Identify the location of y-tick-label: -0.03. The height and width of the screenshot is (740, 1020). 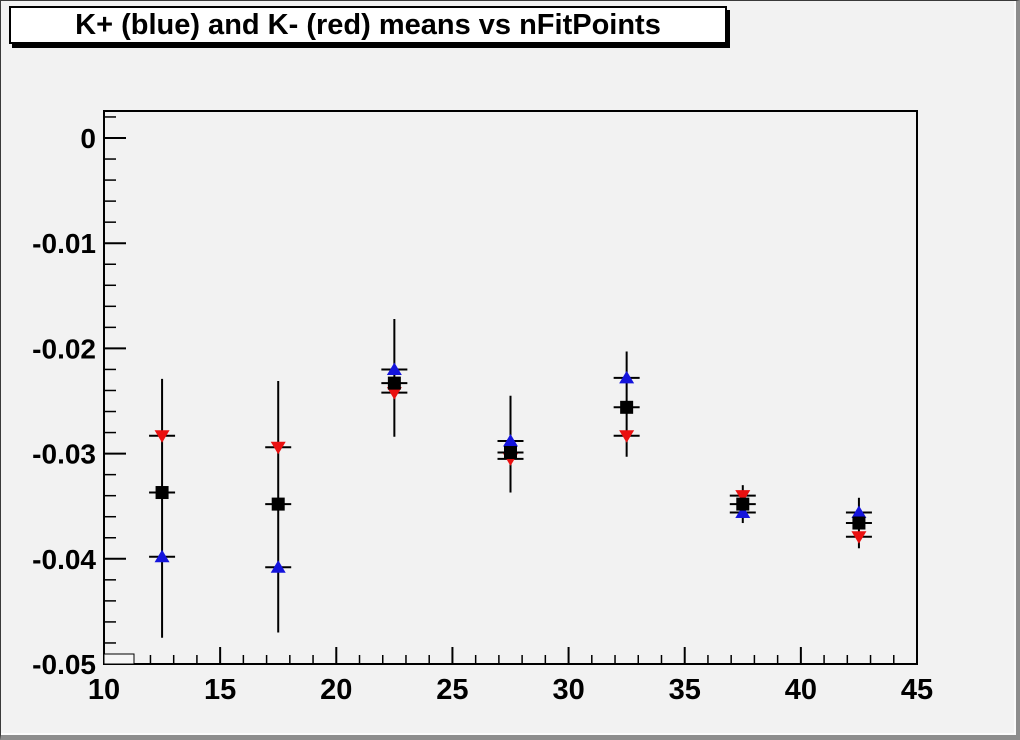
(64, 454).